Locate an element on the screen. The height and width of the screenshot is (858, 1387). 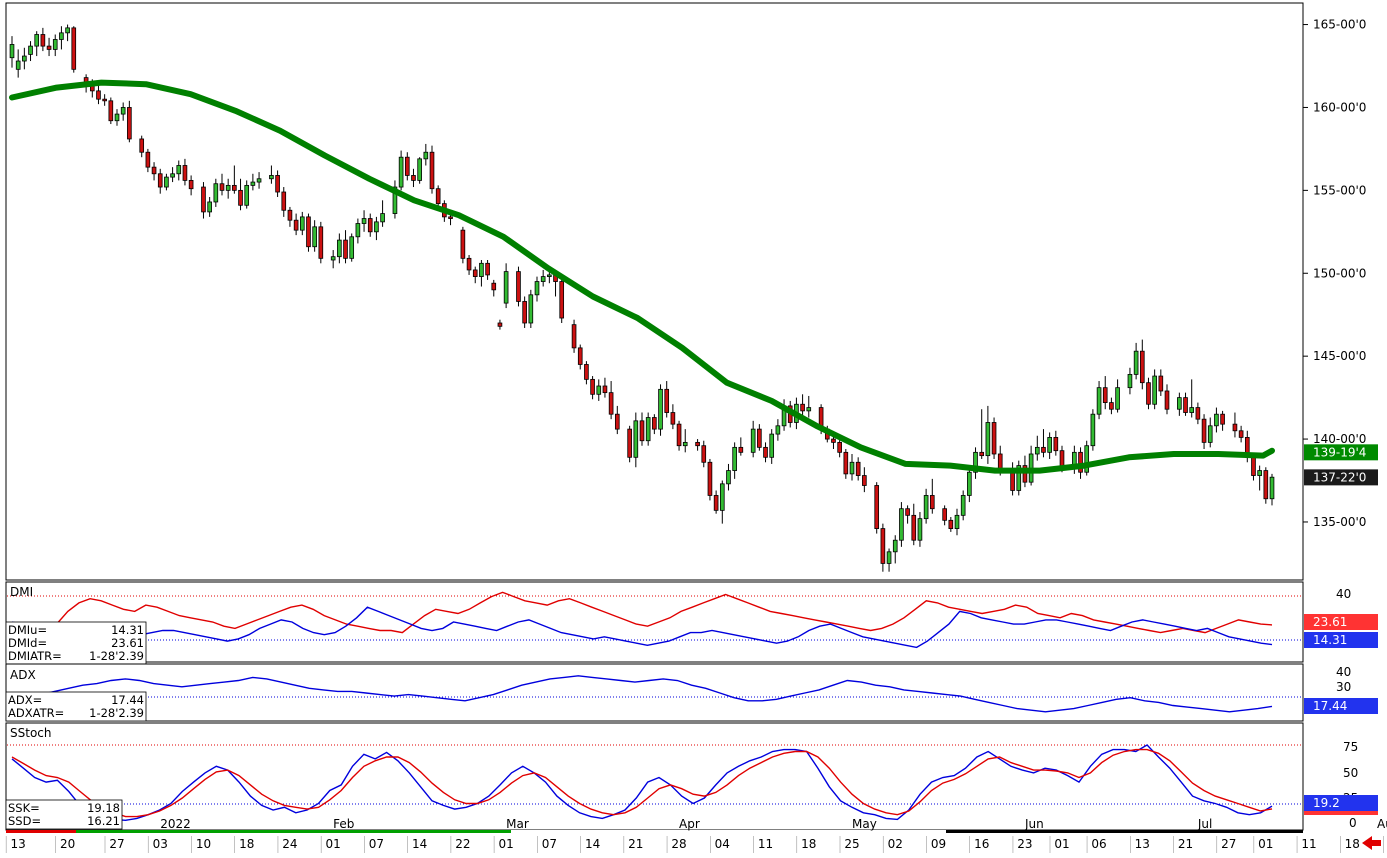
adx-tags: 17.44 is located at coordinates (1341, 706).